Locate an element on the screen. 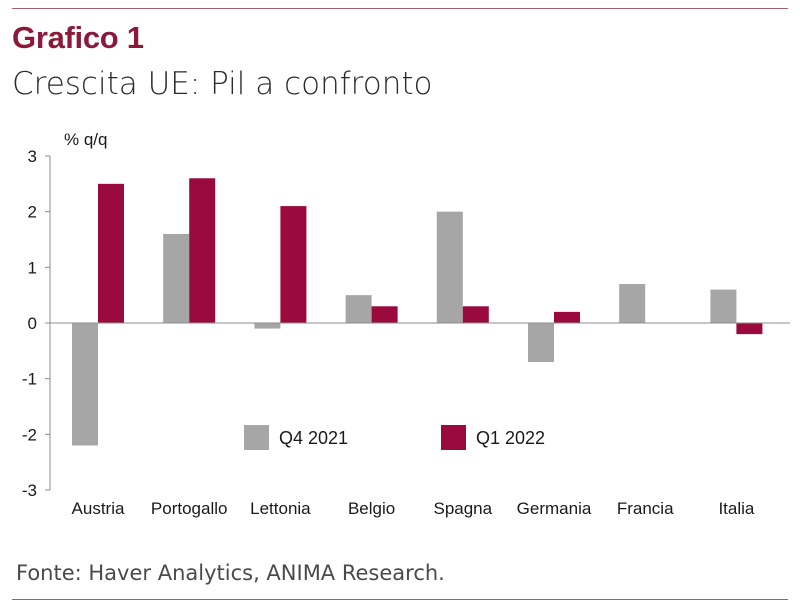 The image size is (800, 609). y-tick-label: -3 is located at coordinates (29, 490).